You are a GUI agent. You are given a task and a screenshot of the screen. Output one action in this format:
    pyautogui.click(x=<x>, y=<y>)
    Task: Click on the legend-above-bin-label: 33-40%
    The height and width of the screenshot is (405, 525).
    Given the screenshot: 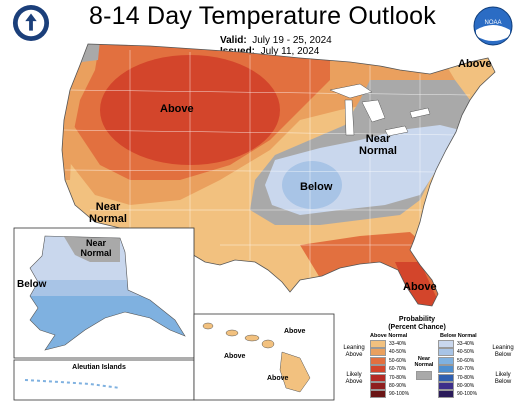 What is the action you would take?
    pyautogui.click(x=398, y=344)
    